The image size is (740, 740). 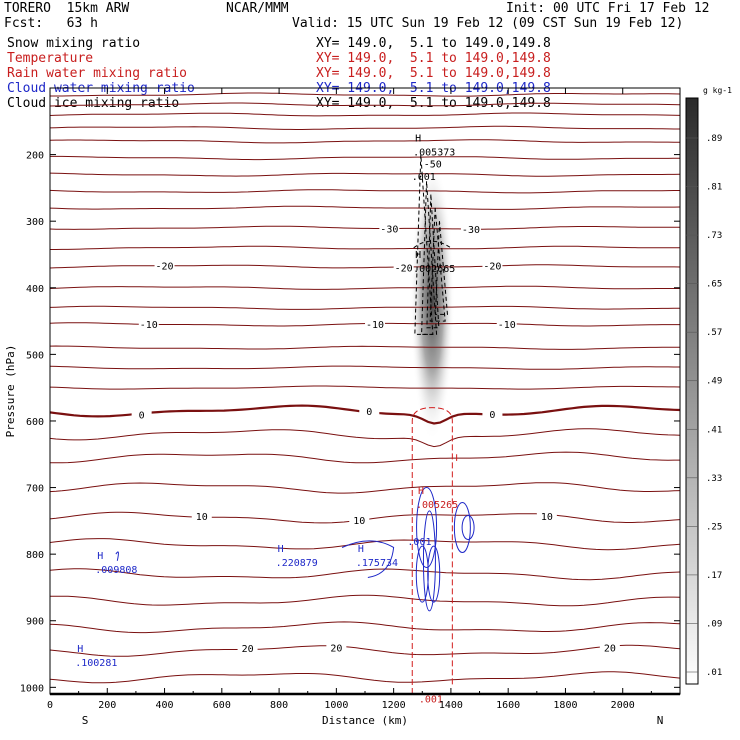 I want to click on snow-contour-label: -50, so click(x=433, y=164).